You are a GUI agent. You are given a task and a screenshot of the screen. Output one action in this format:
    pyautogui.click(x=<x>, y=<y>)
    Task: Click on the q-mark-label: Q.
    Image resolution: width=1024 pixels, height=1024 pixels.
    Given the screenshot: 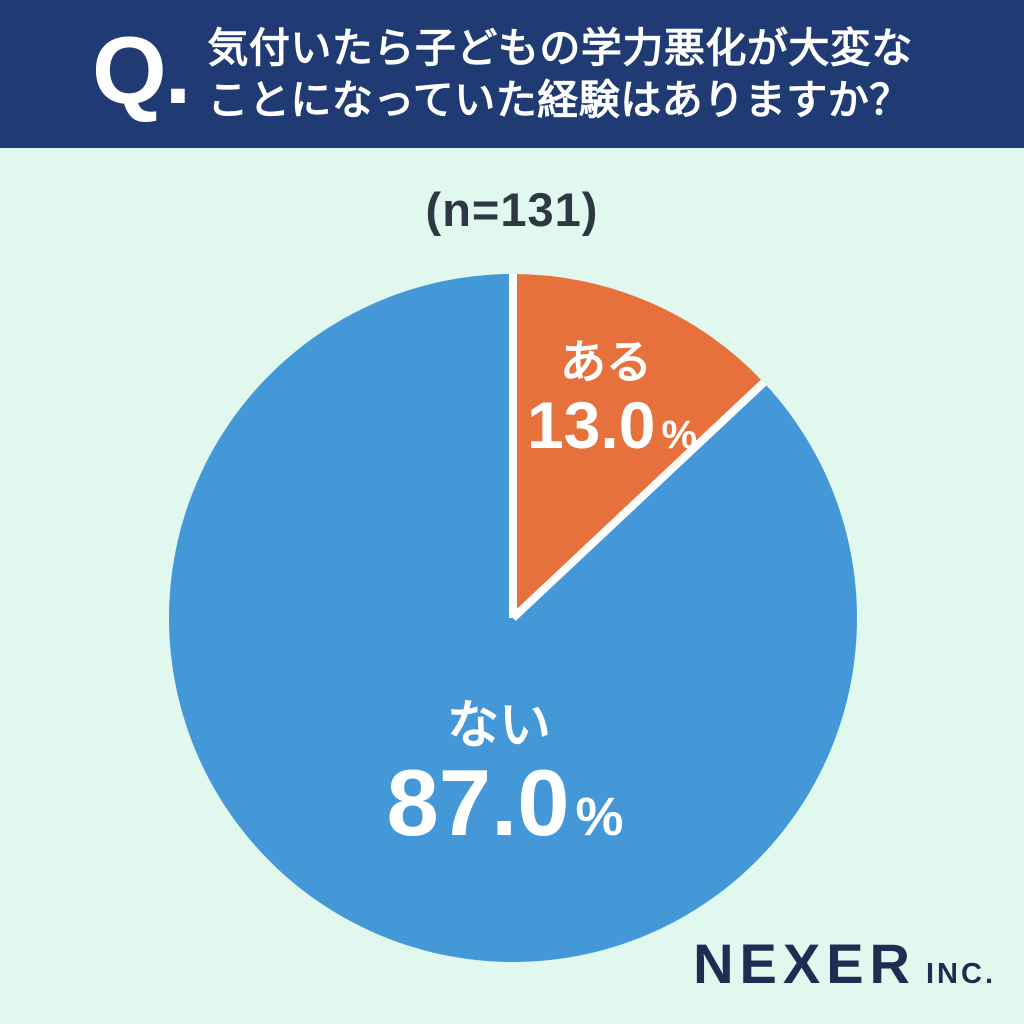 What is the action you would take?
    pyautogui.click(x=141, y=70)
    